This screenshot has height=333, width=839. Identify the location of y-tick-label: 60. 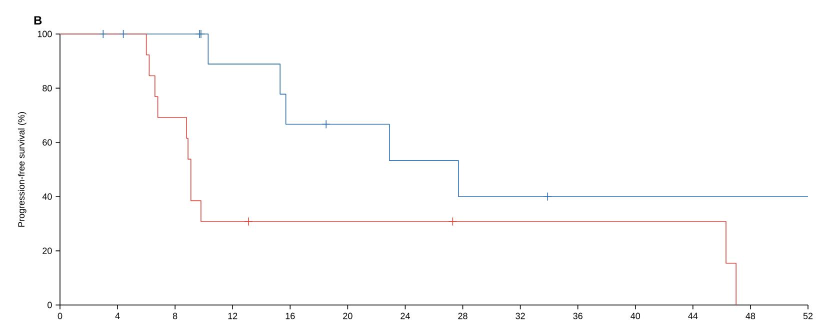
(47, 142).